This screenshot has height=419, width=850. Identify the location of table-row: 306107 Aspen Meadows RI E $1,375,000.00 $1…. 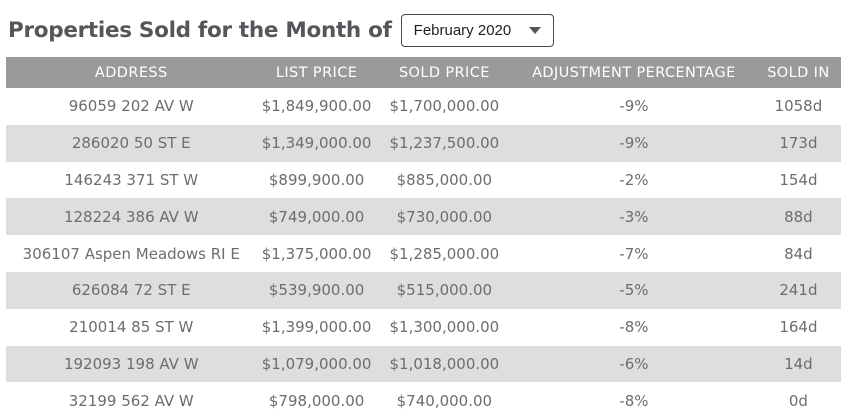
(423, 253).